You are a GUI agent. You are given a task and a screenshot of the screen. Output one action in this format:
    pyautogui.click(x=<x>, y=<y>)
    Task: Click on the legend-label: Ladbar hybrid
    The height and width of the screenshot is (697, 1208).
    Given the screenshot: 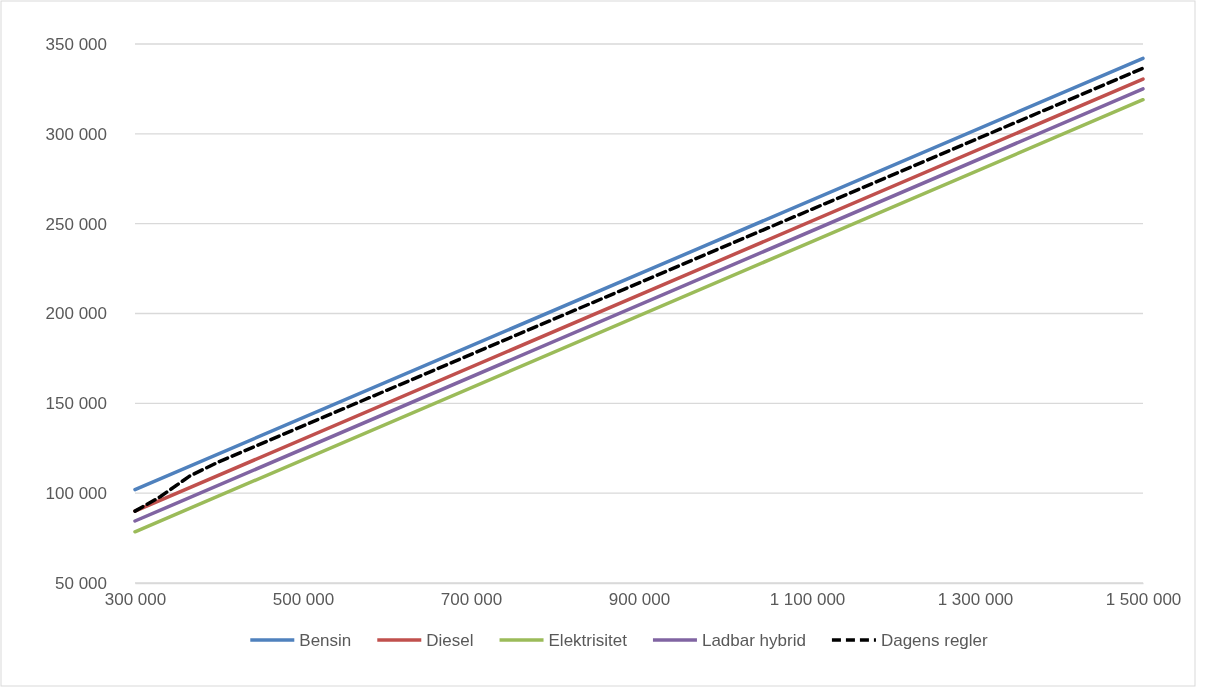 What is the action you would take?
    pyautogui.click(x=753, y=640)
    